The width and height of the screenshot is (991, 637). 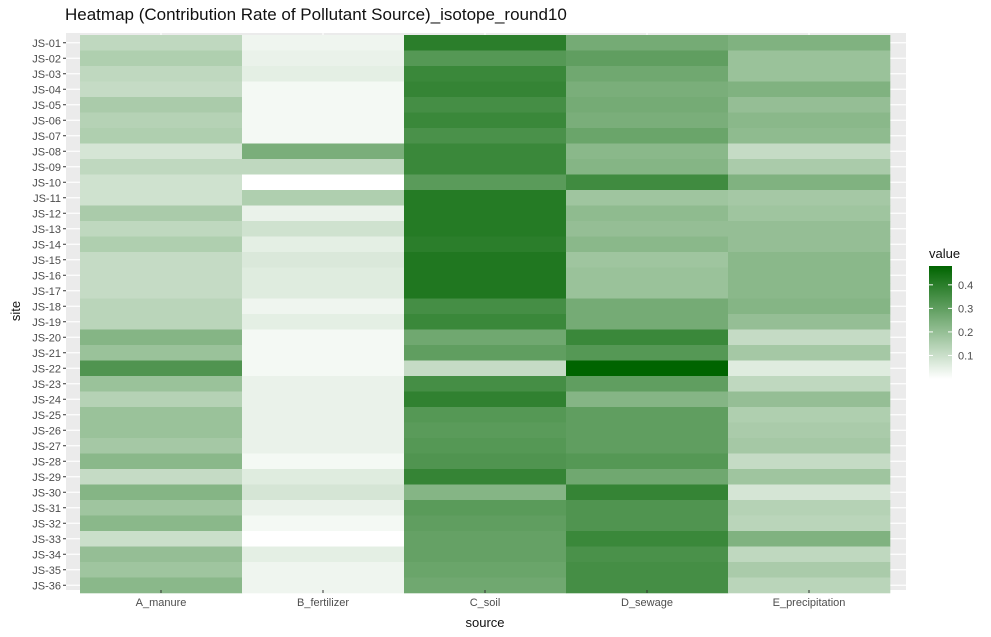 I want to click on y-tick-label: JS-08, so click(x=46, y=152).